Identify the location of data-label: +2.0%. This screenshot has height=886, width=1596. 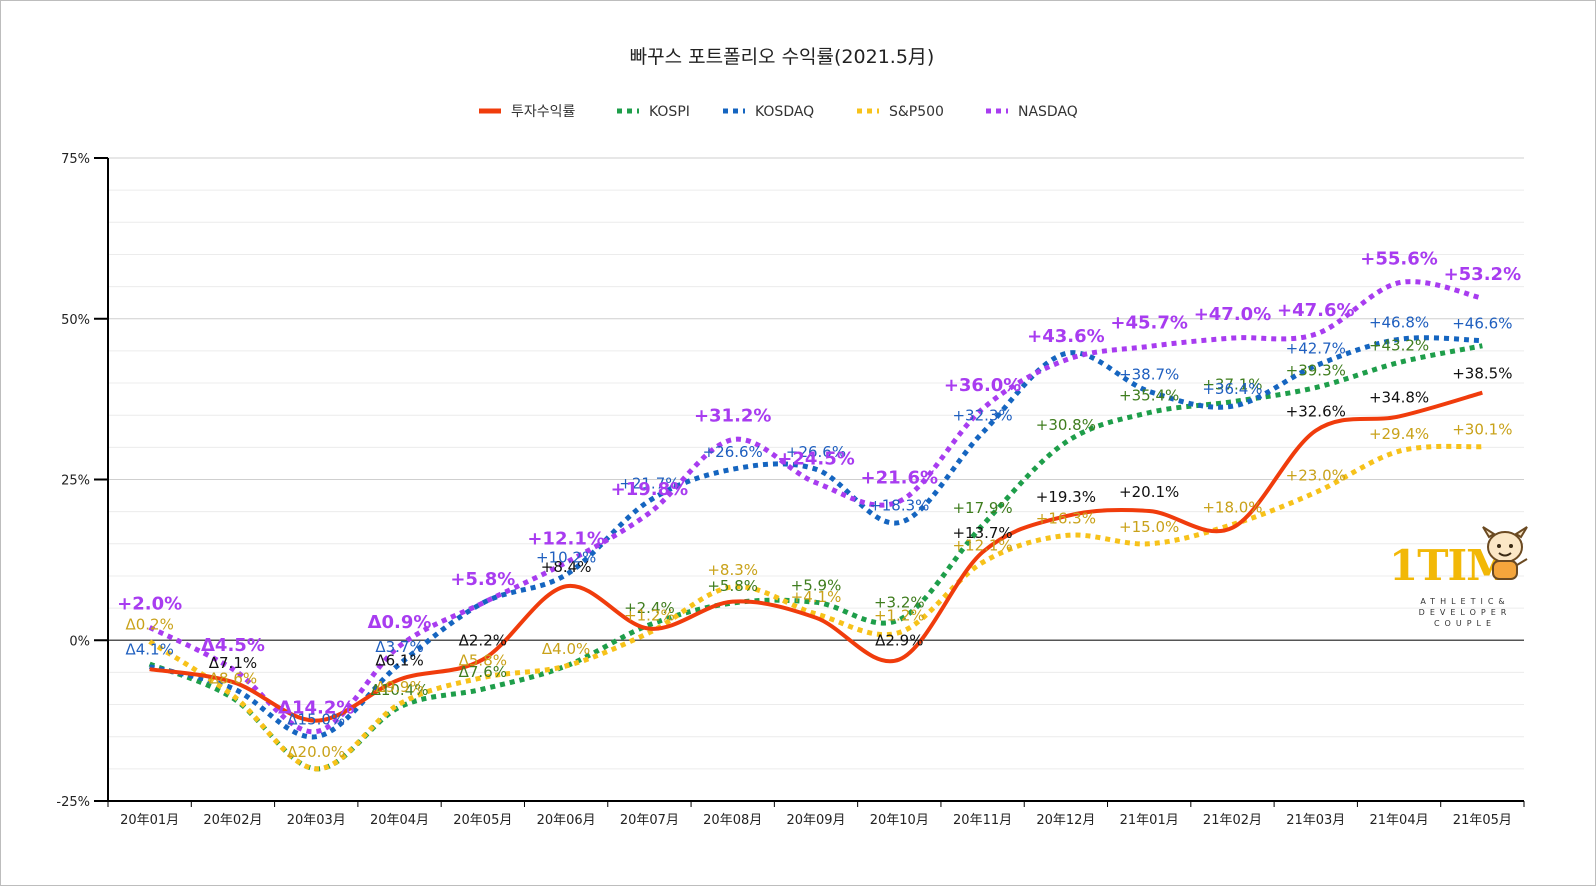
(149, 603).